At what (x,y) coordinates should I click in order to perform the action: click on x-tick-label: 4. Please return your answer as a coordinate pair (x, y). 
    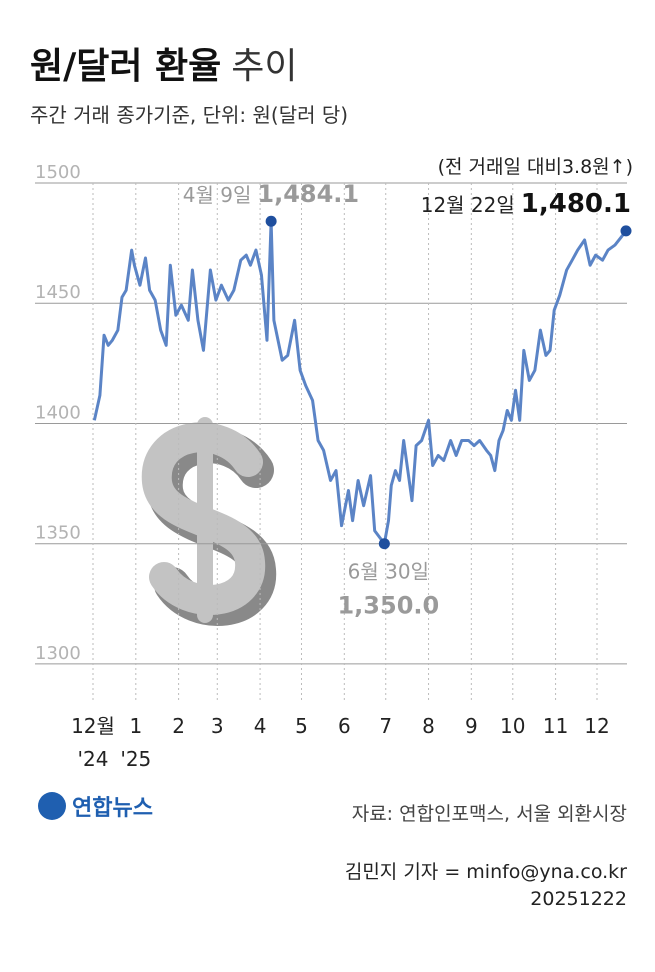
    Looking at the image, I should click on (260, 726).